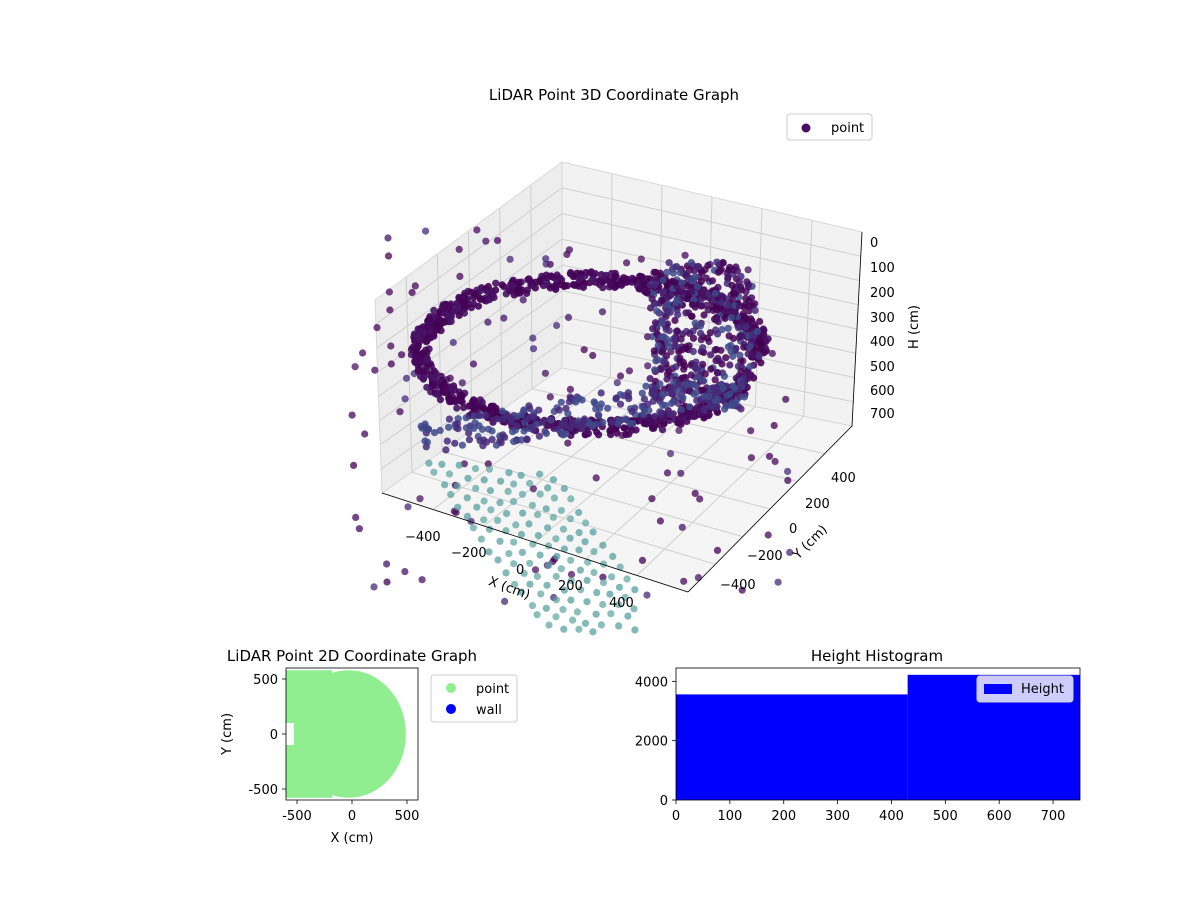  What do you see at coordinates (829, 127) in the screenshot?
I see `legend-box` at bounding box center [829, 127].